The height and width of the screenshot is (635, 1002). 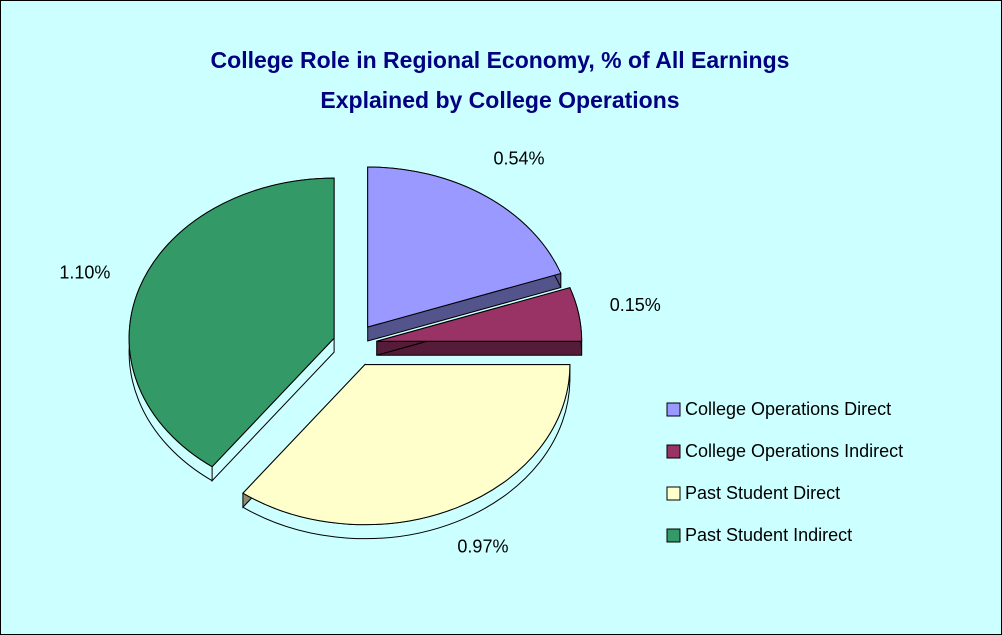 What do you see at coordinates (768, 535) in the screenshot?
I see `legend-label: Past Student Indirect` at bounding box center [768, 535].